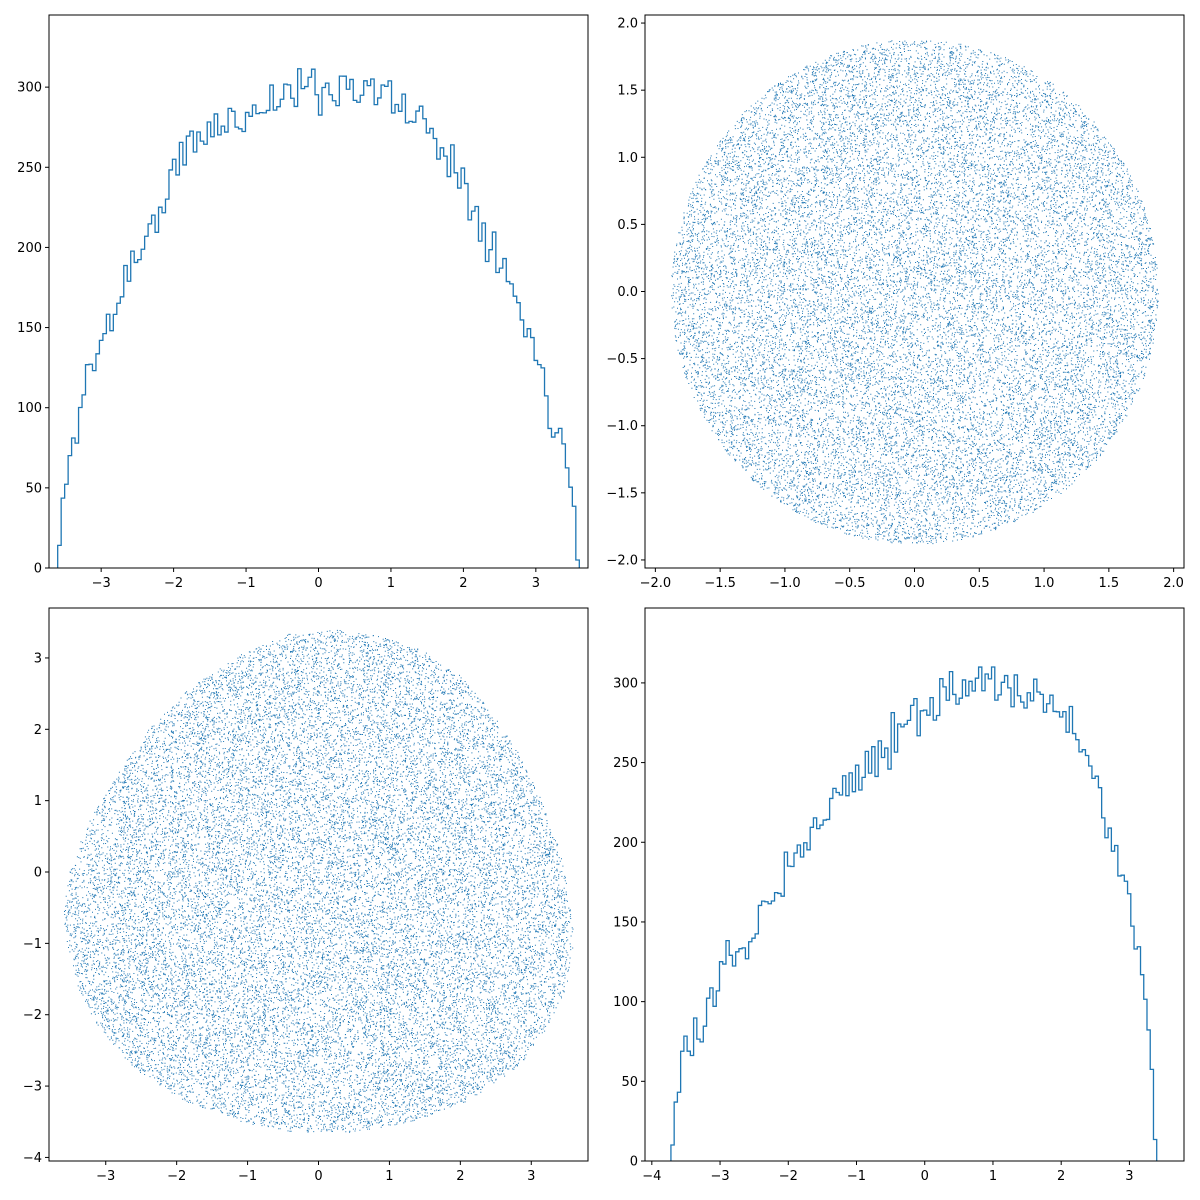  I want to click on y-tick-label: 0.0, so click(627, 292).